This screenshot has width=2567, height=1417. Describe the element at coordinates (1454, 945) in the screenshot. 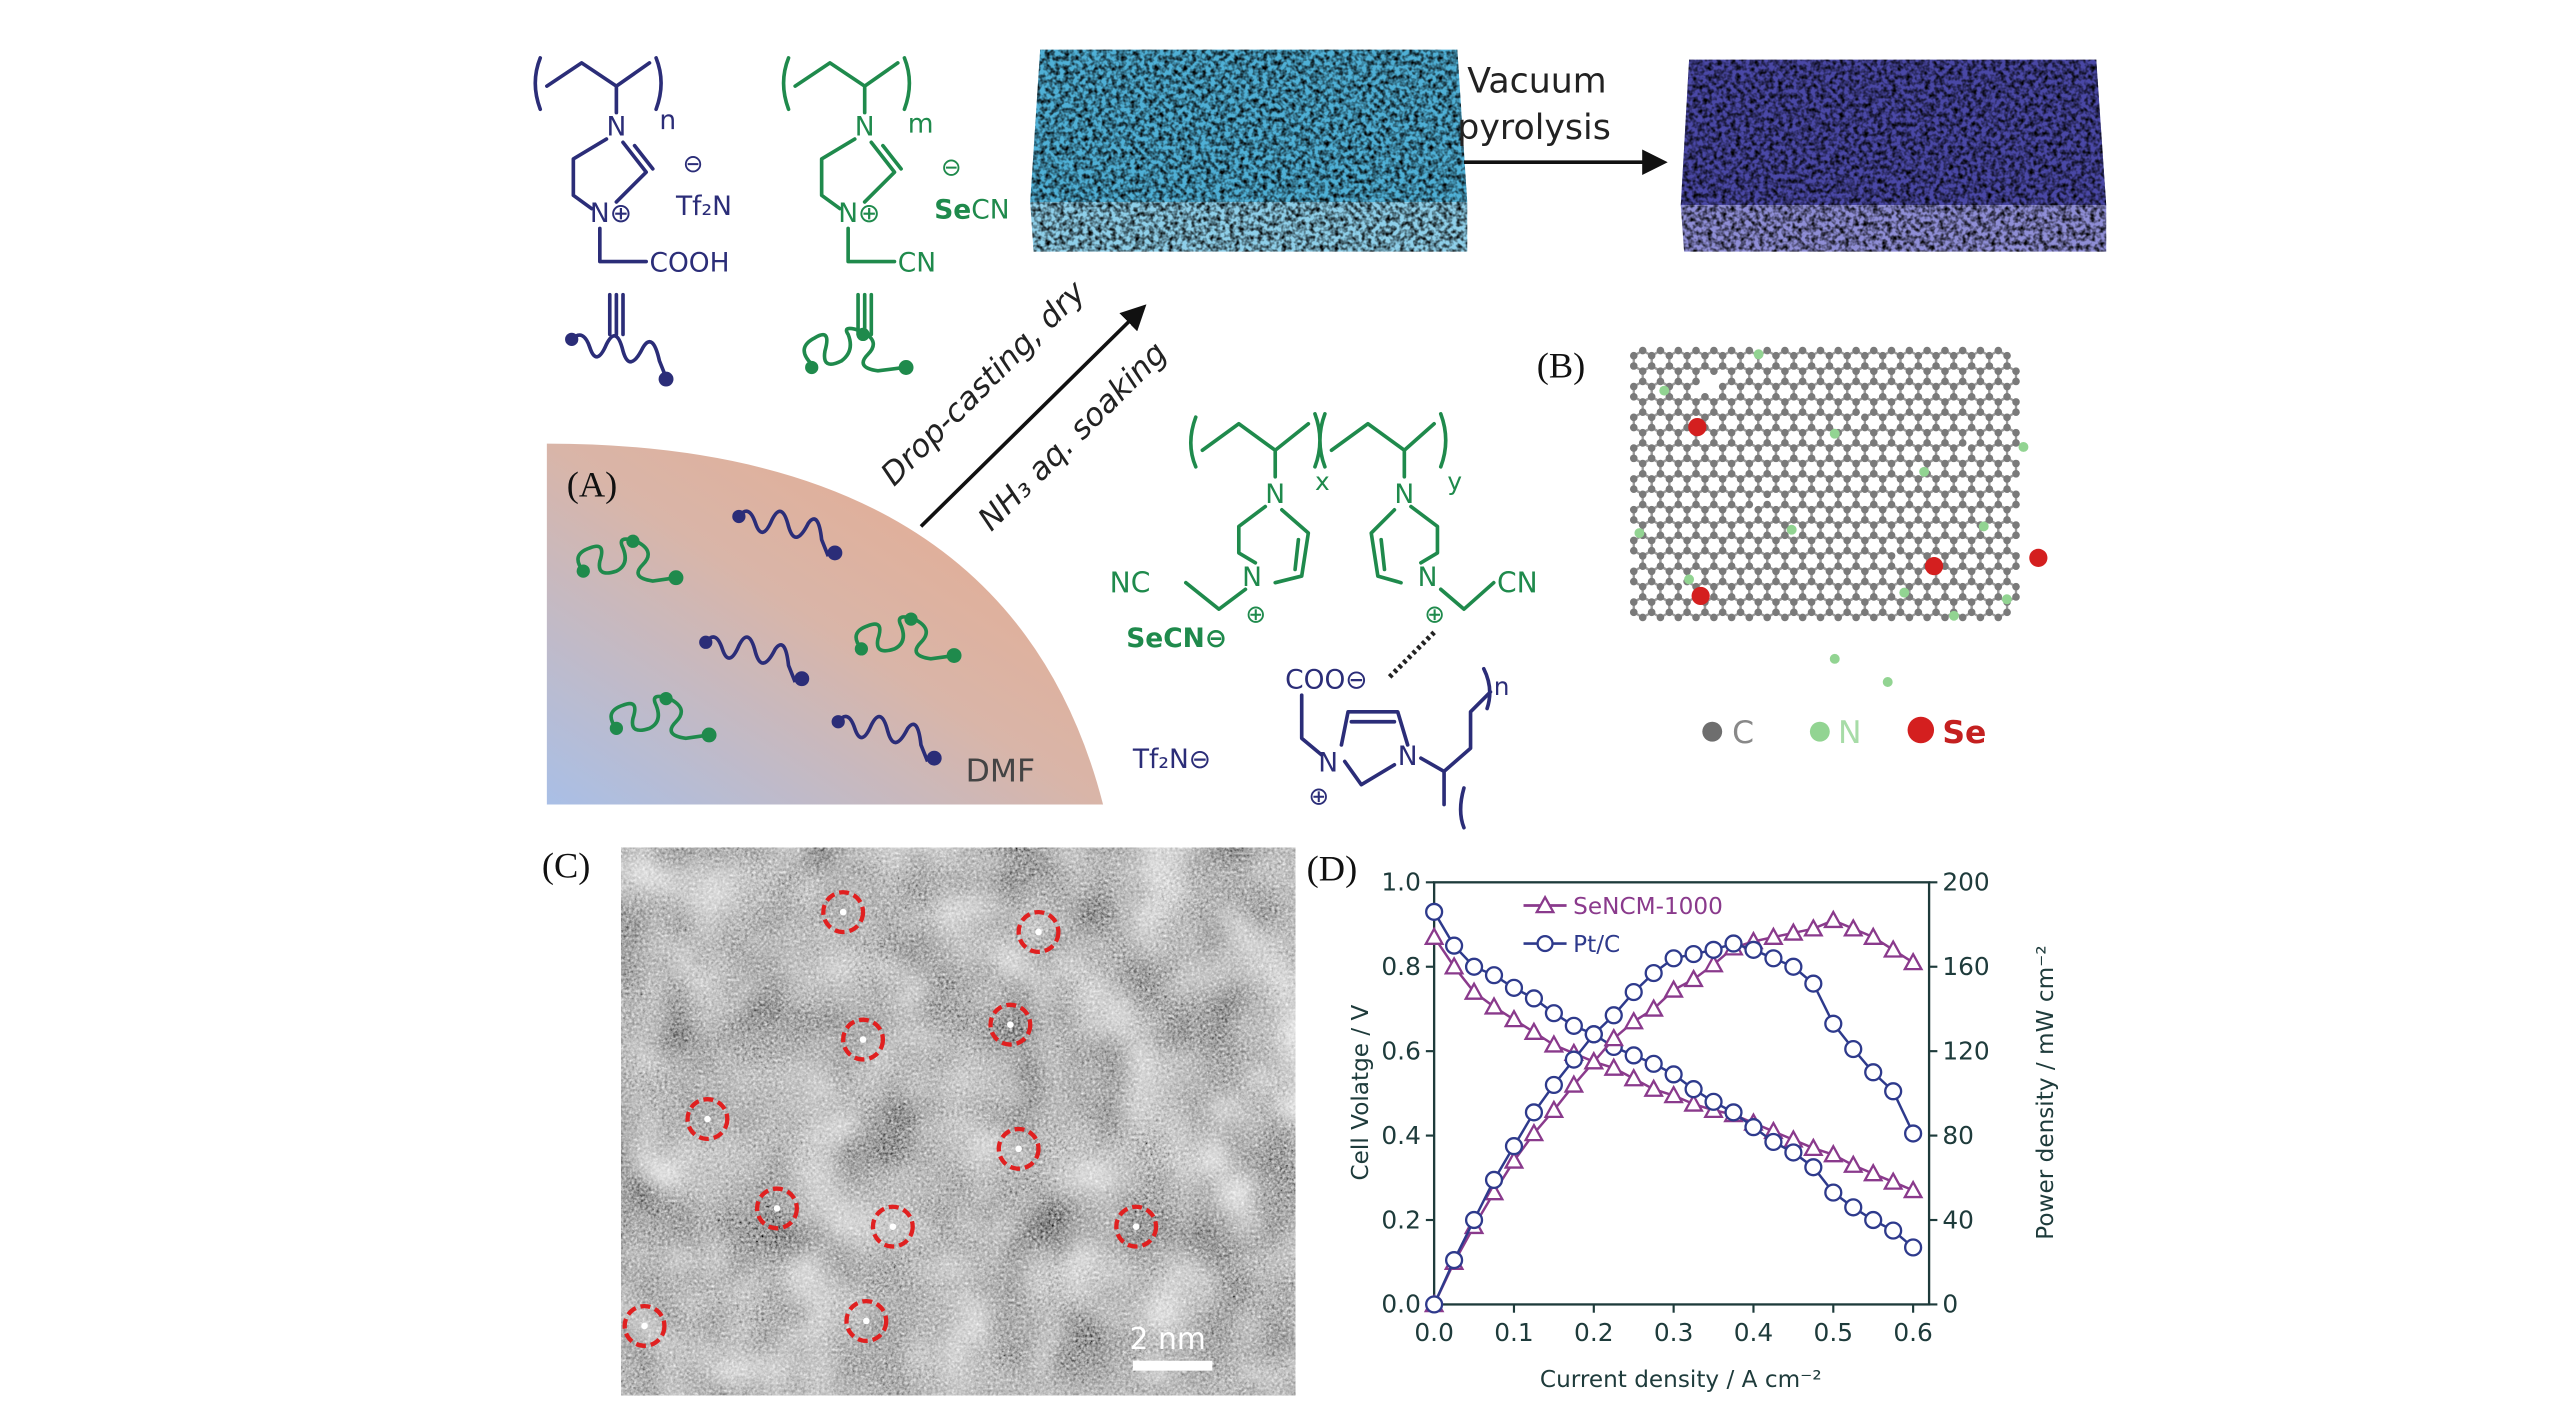

I see `data-point-pt-c-voltage` at that location.